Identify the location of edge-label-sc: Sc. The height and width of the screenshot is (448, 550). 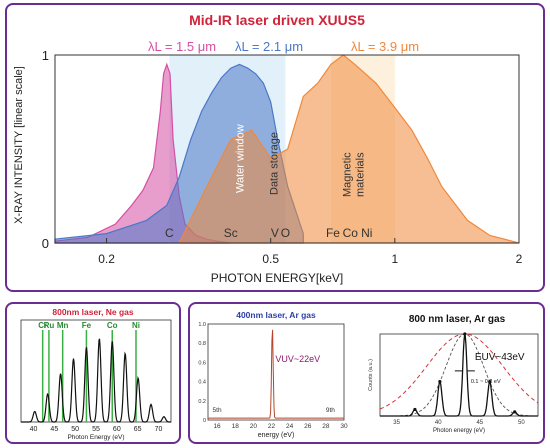
(231, 233).